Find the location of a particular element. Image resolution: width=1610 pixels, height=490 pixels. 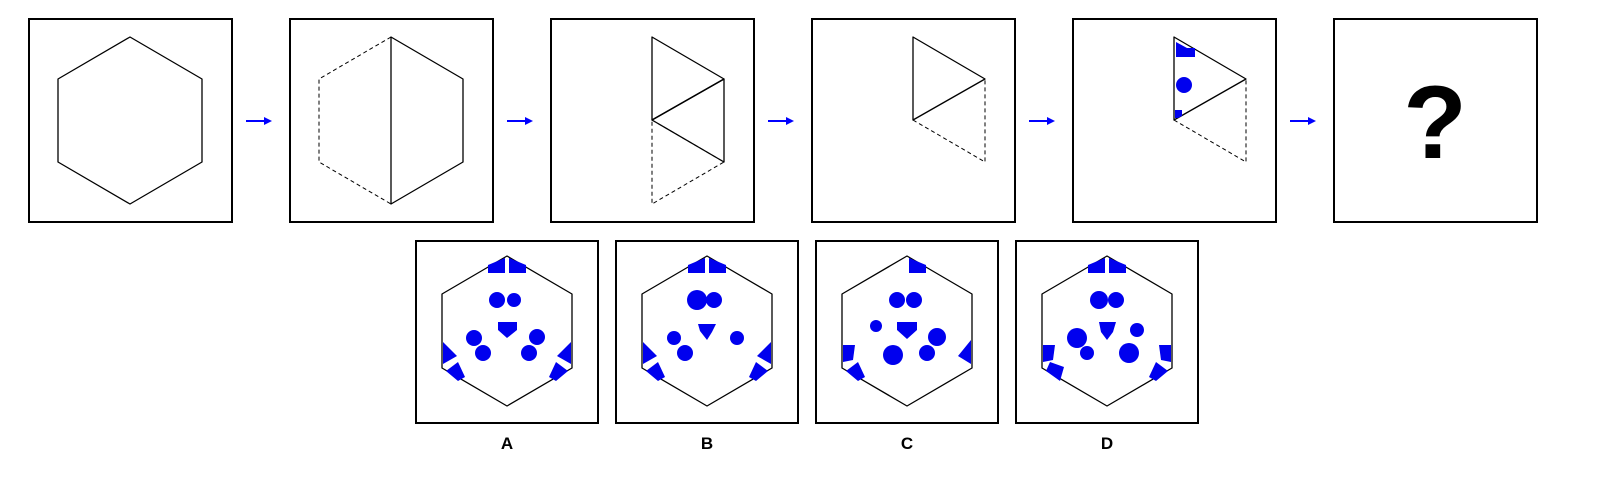

unfolded-hexagon is located at coordinates (130, 120).